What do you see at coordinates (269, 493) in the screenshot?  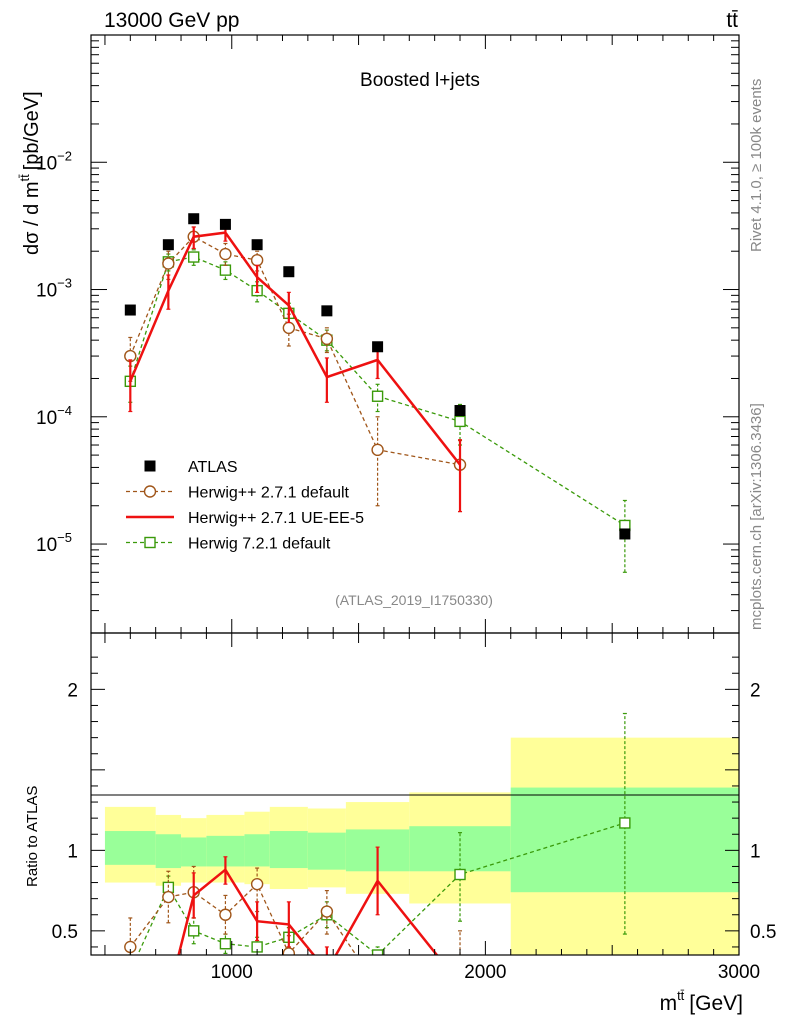 I see `legend-label-herwigpp_default: Herwig++ 2.7.1 default` at bounding box center [269, 493].